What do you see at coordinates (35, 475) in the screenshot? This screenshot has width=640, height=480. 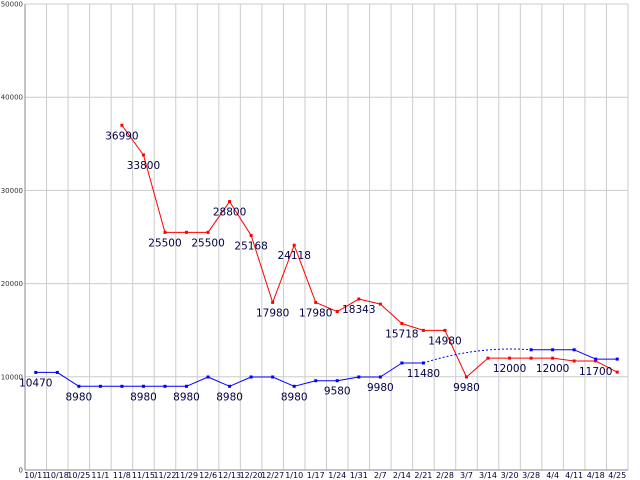 I see `x-tick-label: 10/11` at bounding box center [35, 475].